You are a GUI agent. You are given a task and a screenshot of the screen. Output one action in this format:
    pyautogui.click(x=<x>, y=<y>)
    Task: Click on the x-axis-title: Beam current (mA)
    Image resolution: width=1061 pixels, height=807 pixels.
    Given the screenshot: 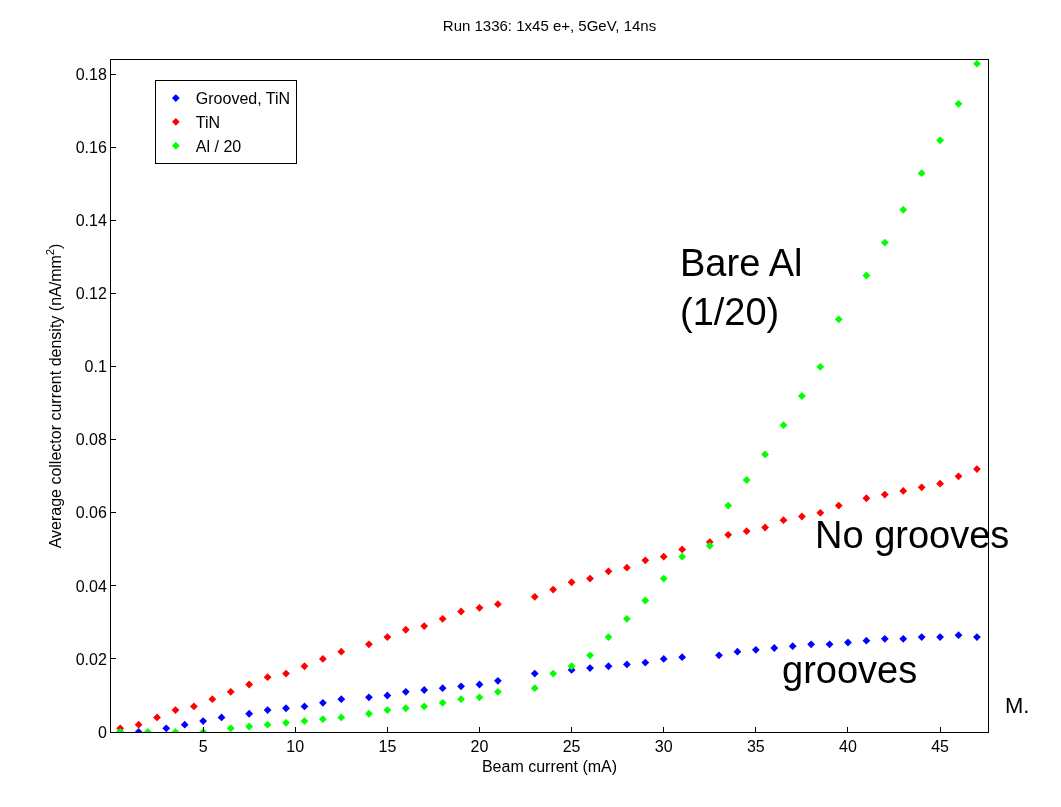 What is the action you would take?
    pyautogui.click(x=549, y=766)
    